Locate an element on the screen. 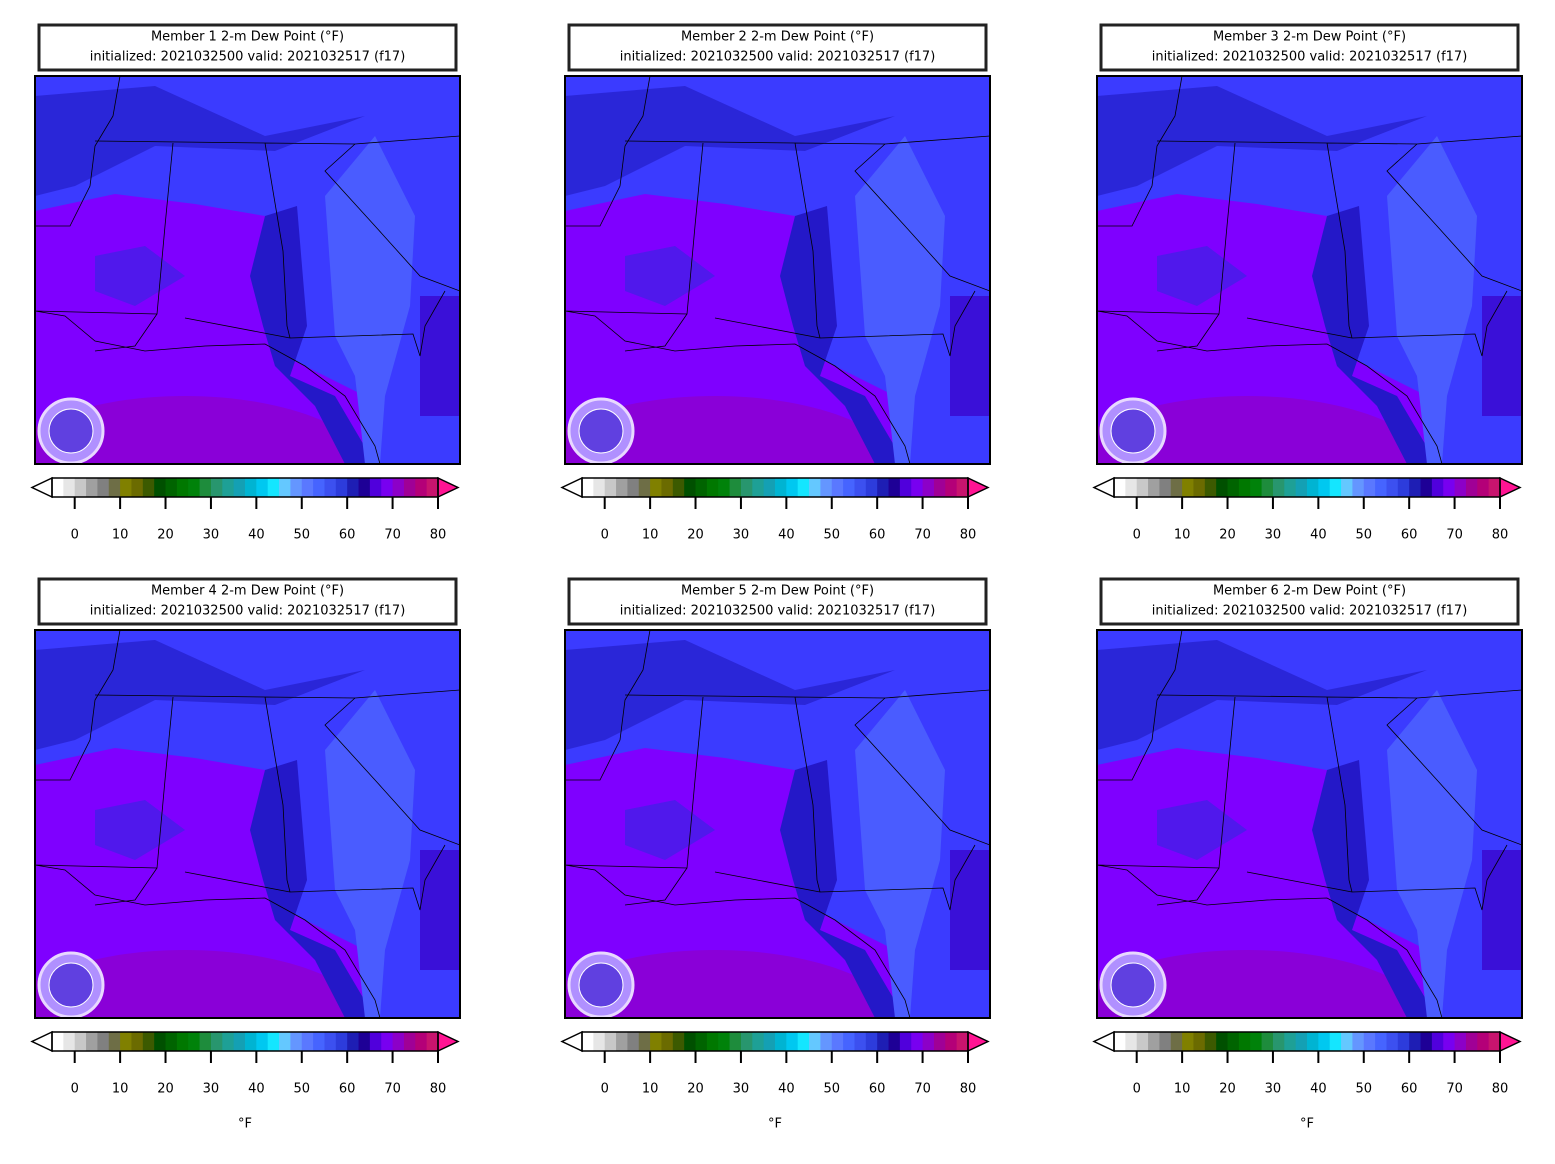 The width and height of the screenshot is (1555, 1164). colorbar-tick-label: 70 is located at coordinates (392, 1089).